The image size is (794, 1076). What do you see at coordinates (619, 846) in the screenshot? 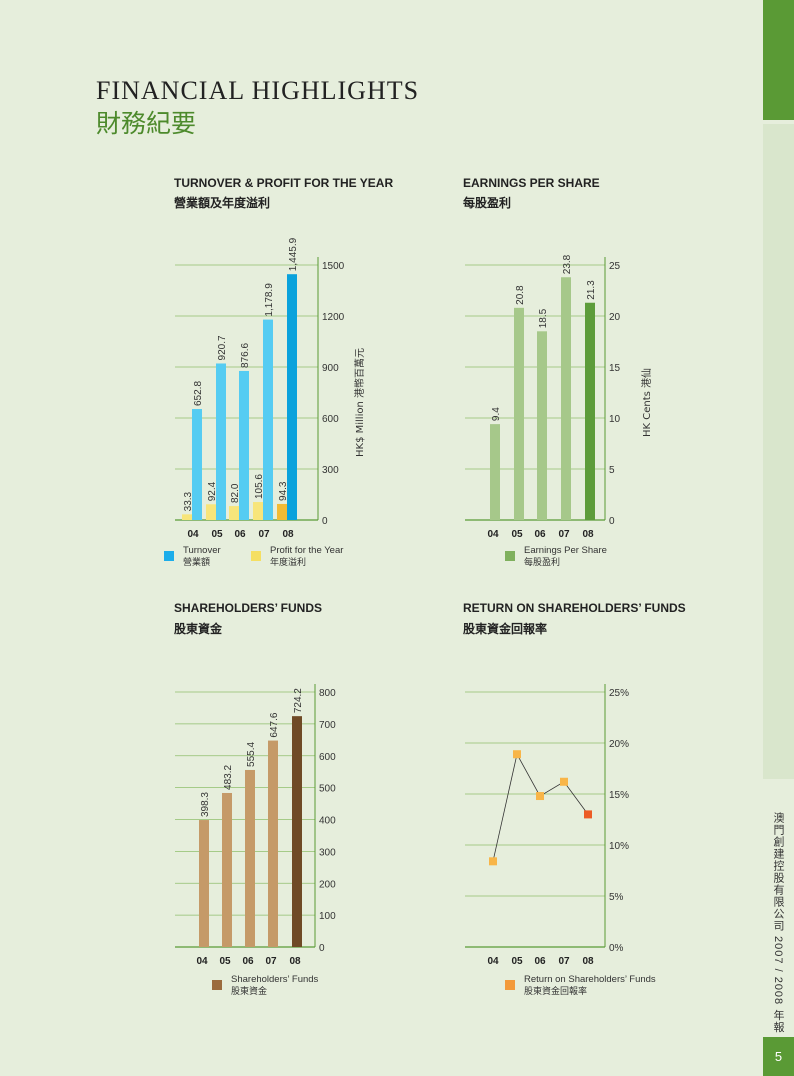
I see `roe-tick-label: 10%` at bounding box center [619, 846].